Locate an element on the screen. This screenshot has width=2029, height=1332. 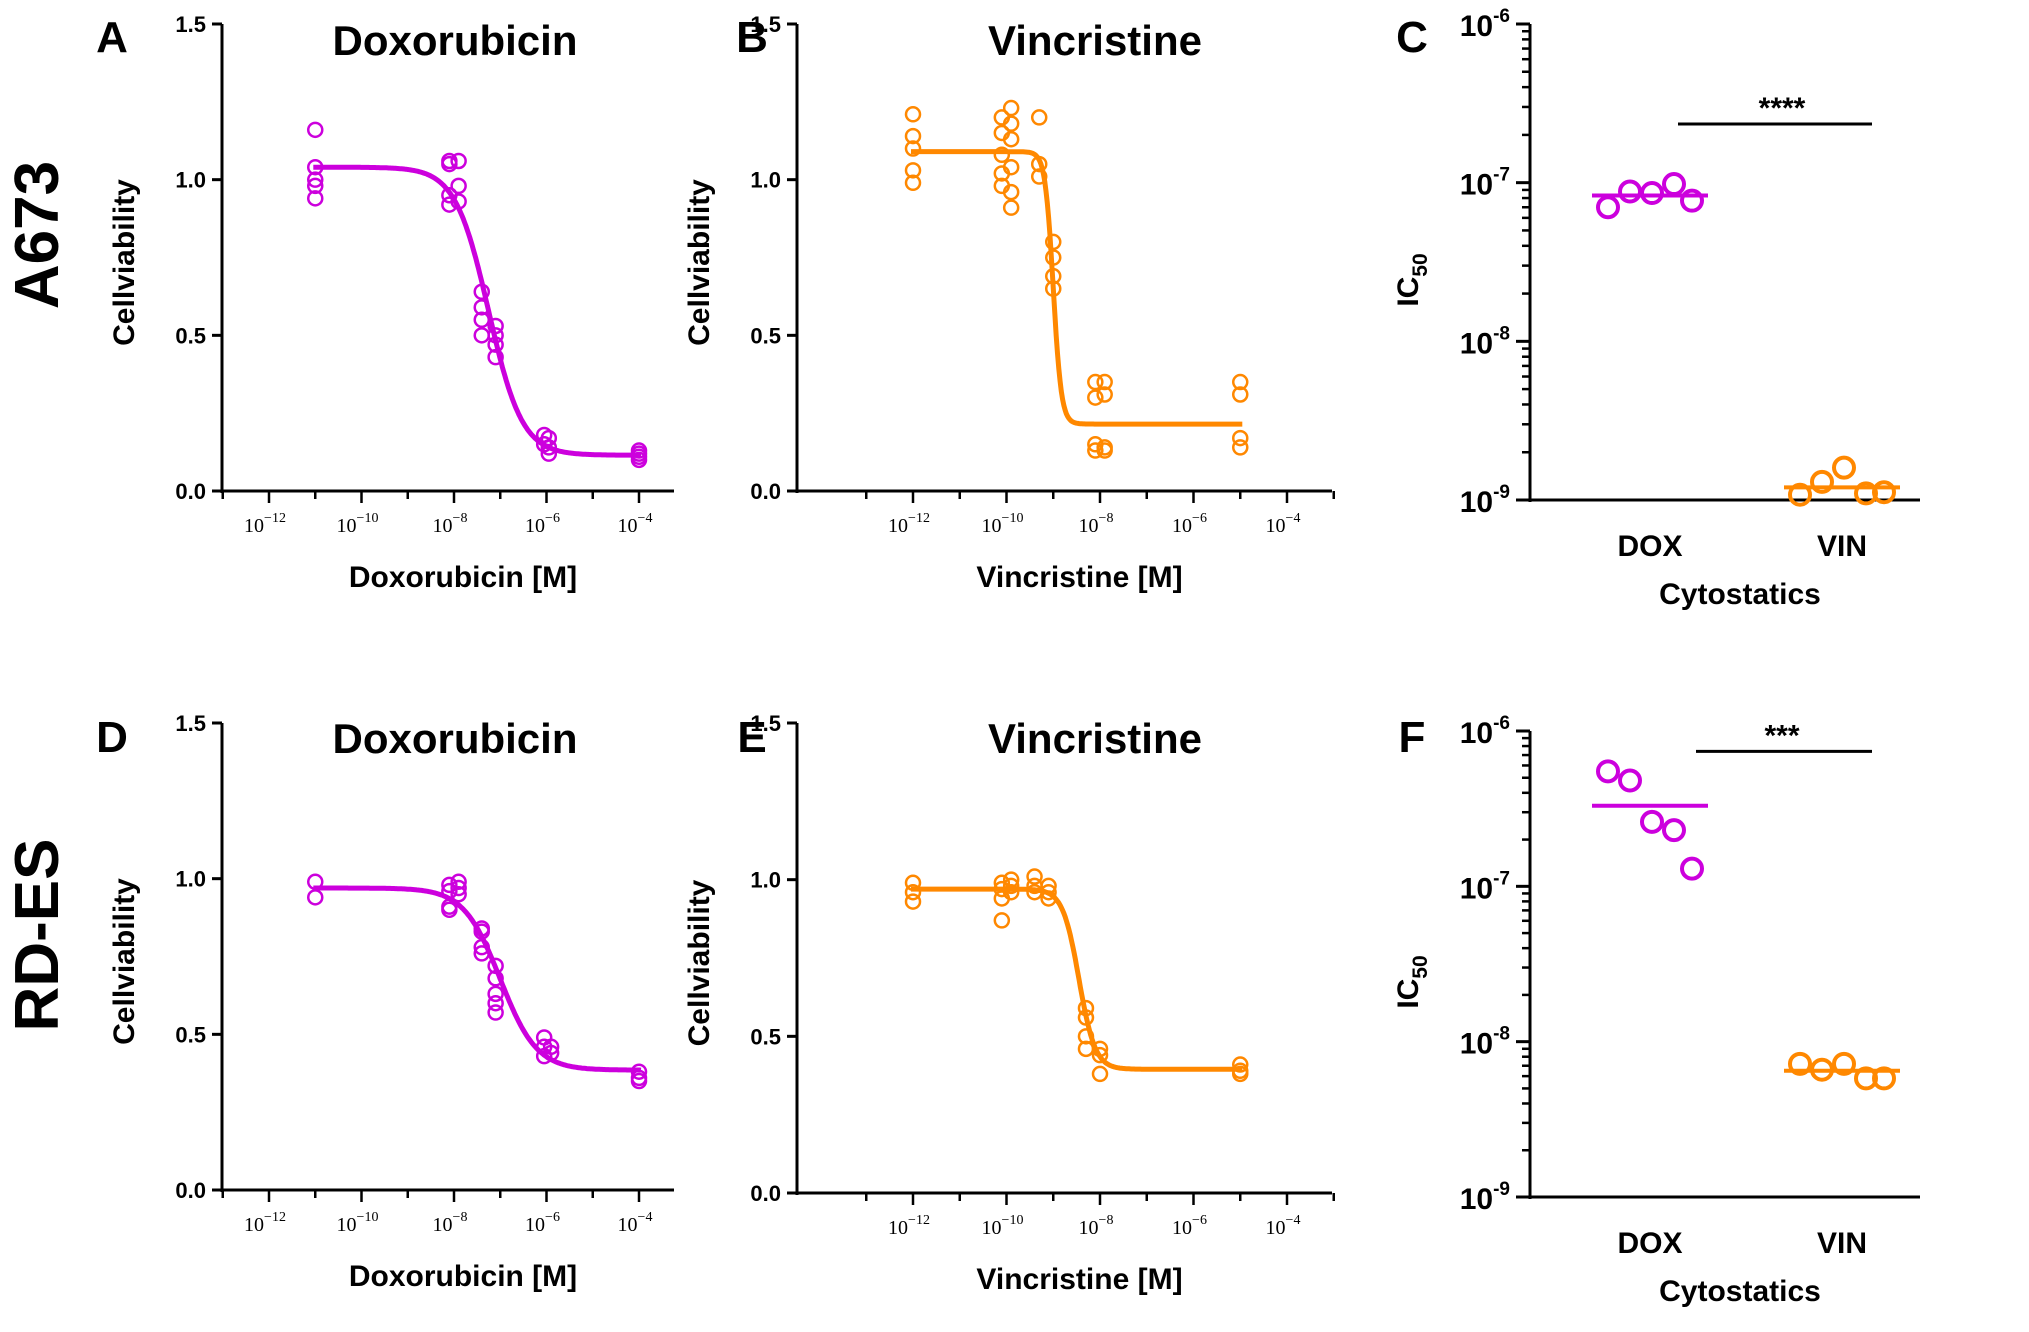
panel-letter: A is located at coordinates (112, 37).